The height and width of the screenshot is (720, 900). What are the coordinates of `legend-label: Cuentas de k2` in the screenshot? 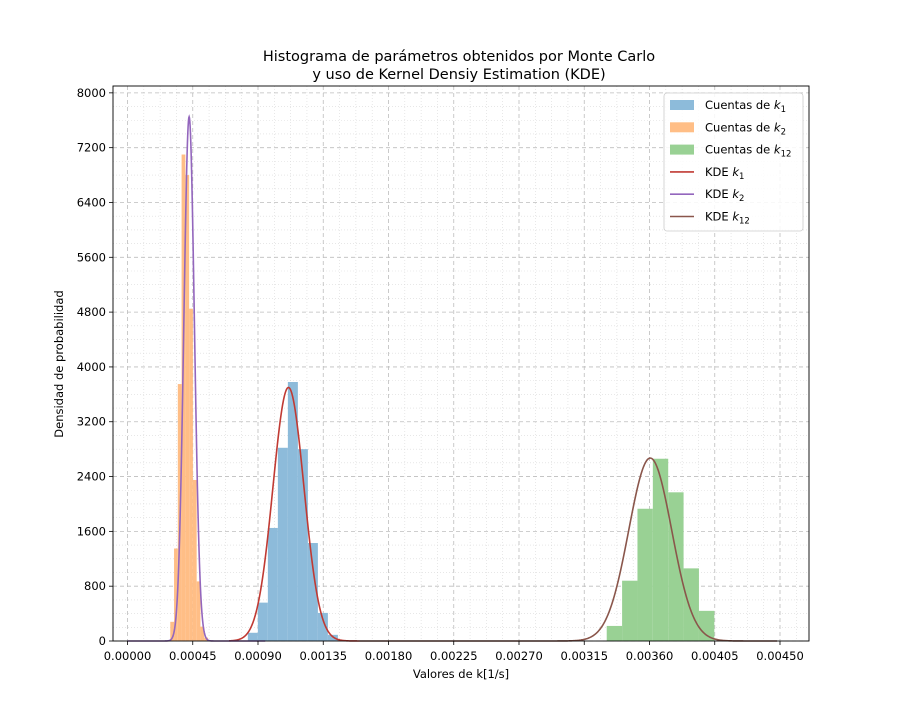 It's located at (745, 128).